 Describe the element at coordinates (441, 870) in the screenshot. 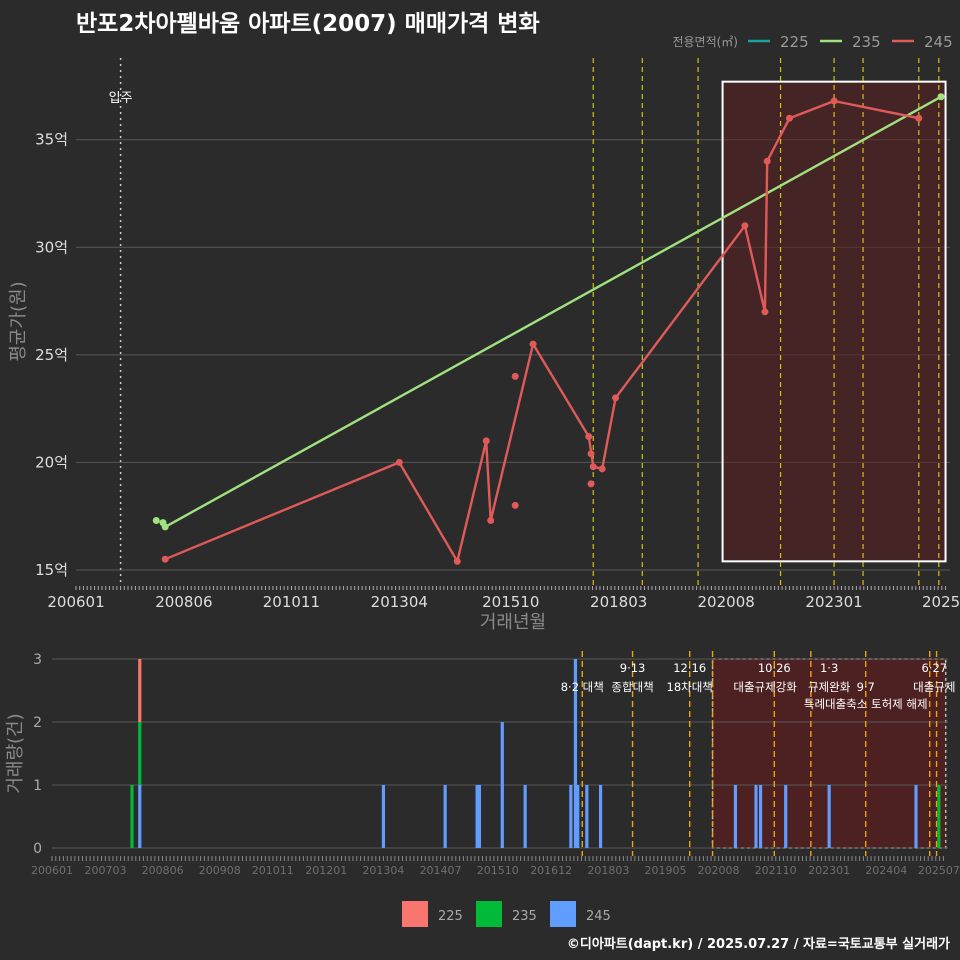

I see `bar-x-tick-label: 201407` at that location.